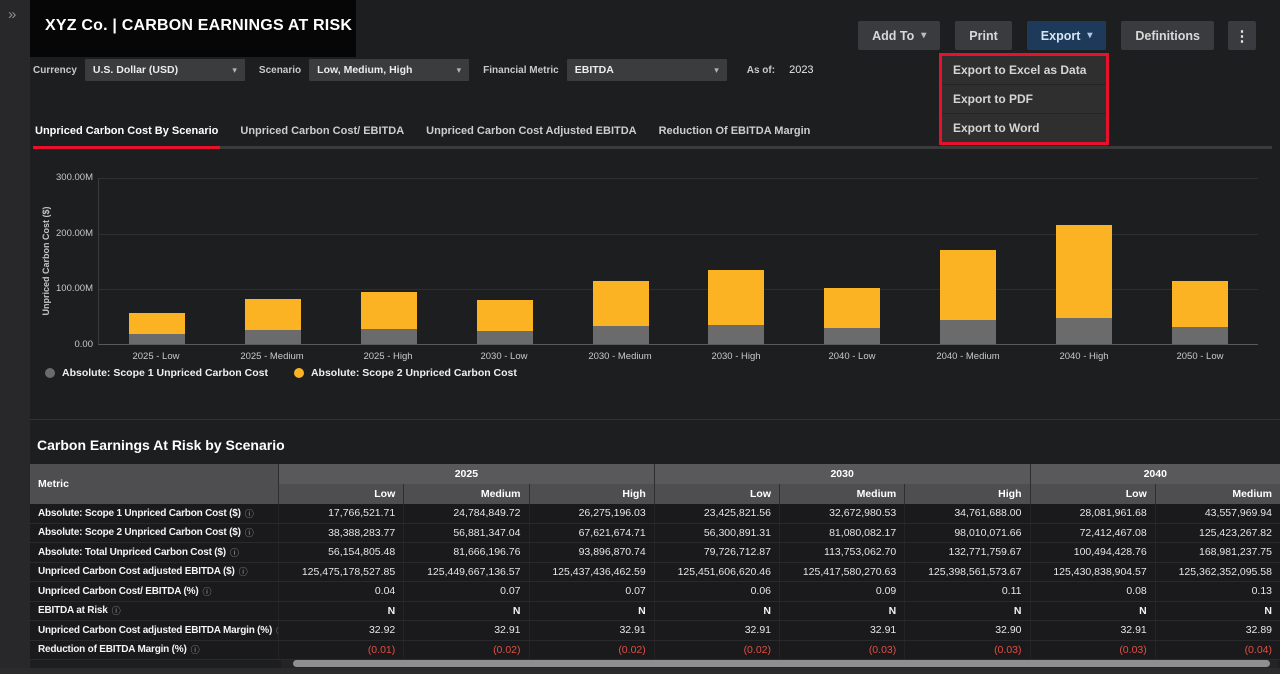 This screenshot has width=1280, height=674. I want to click on legend-dot-icon, so click(298, 373).